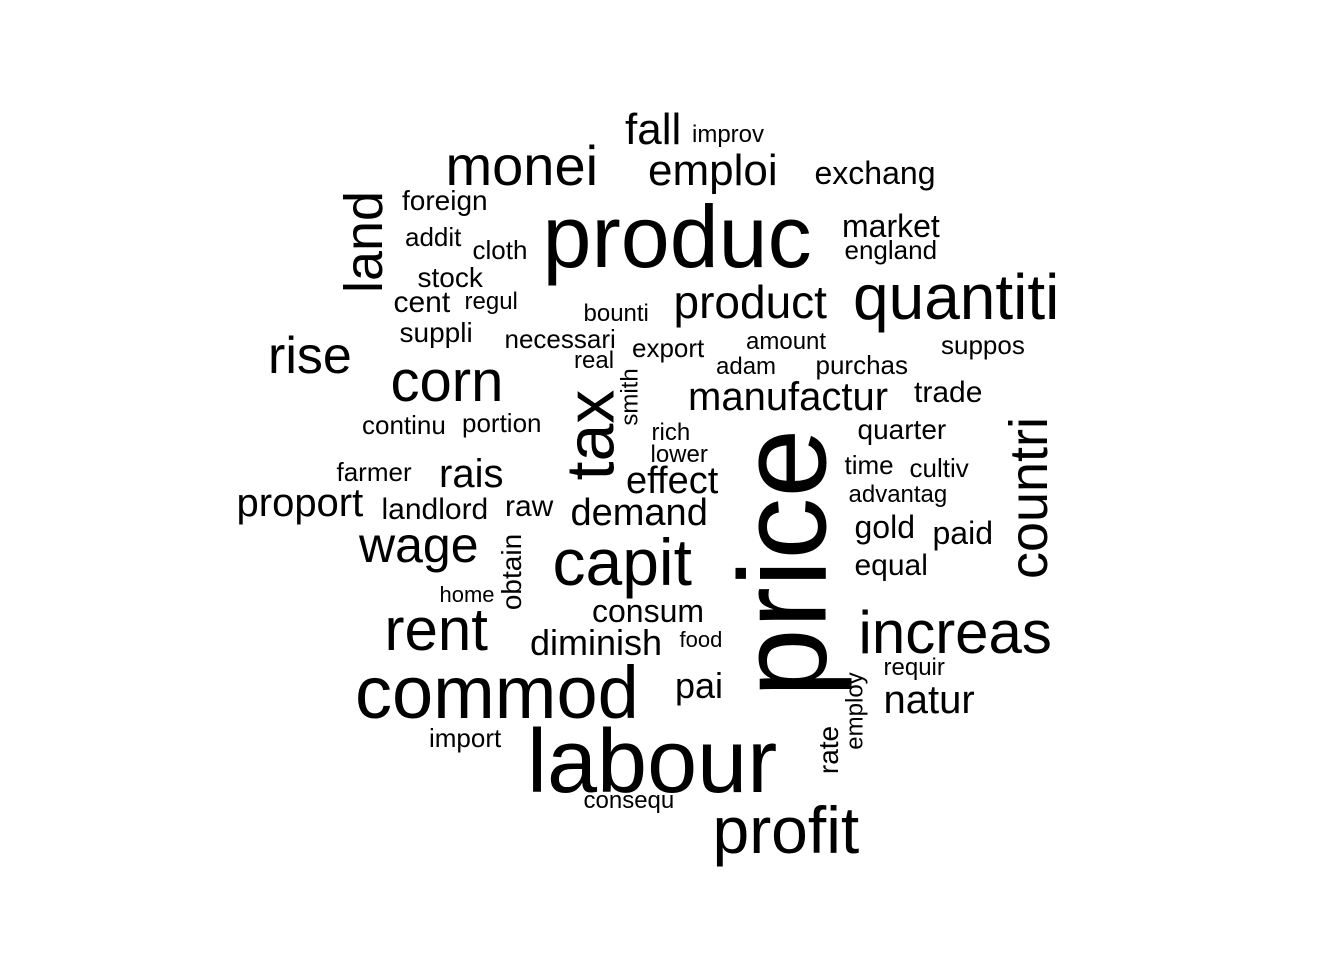 This screenshot has width=1344, height=960. I want to click on word-adam: adam, so click(746, 366).